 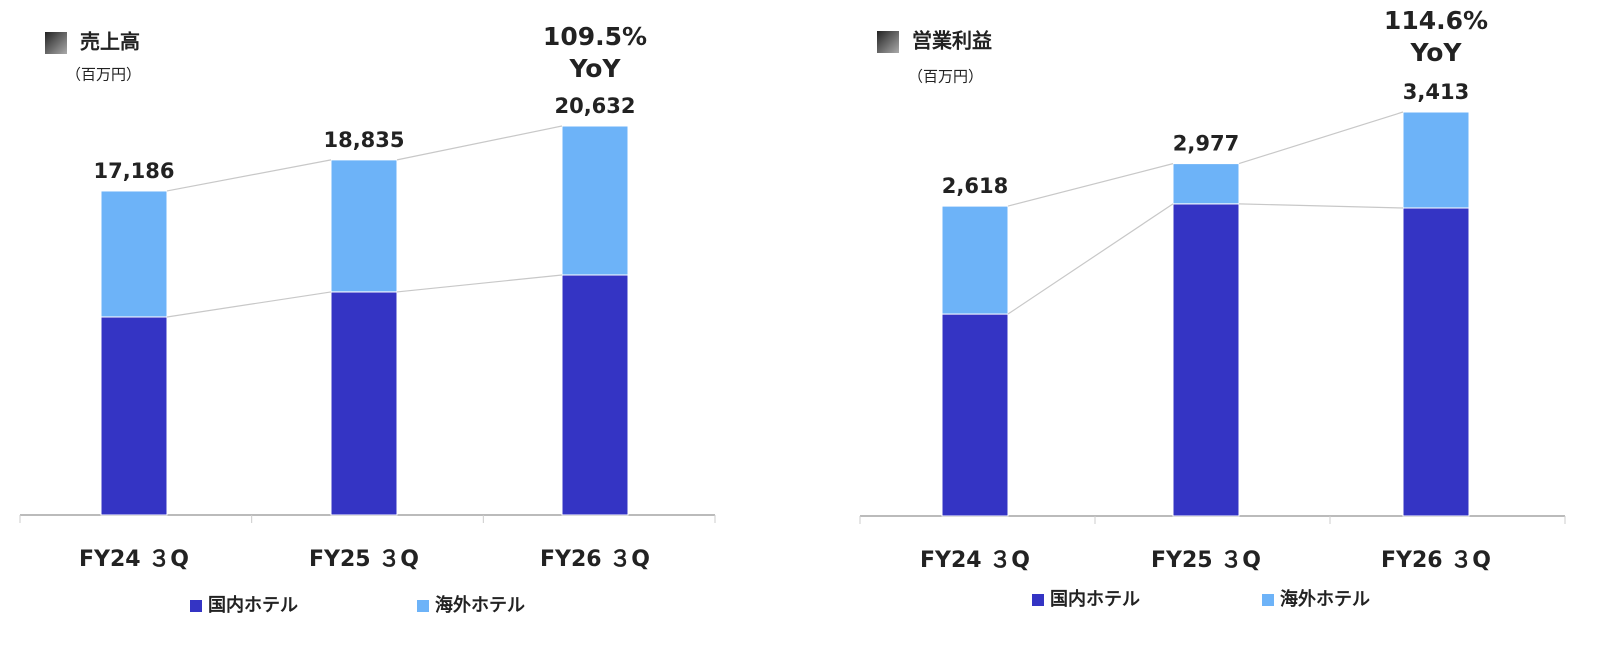 I want to click on yoy-value: 114.6%, so click(x=1436, y=20).